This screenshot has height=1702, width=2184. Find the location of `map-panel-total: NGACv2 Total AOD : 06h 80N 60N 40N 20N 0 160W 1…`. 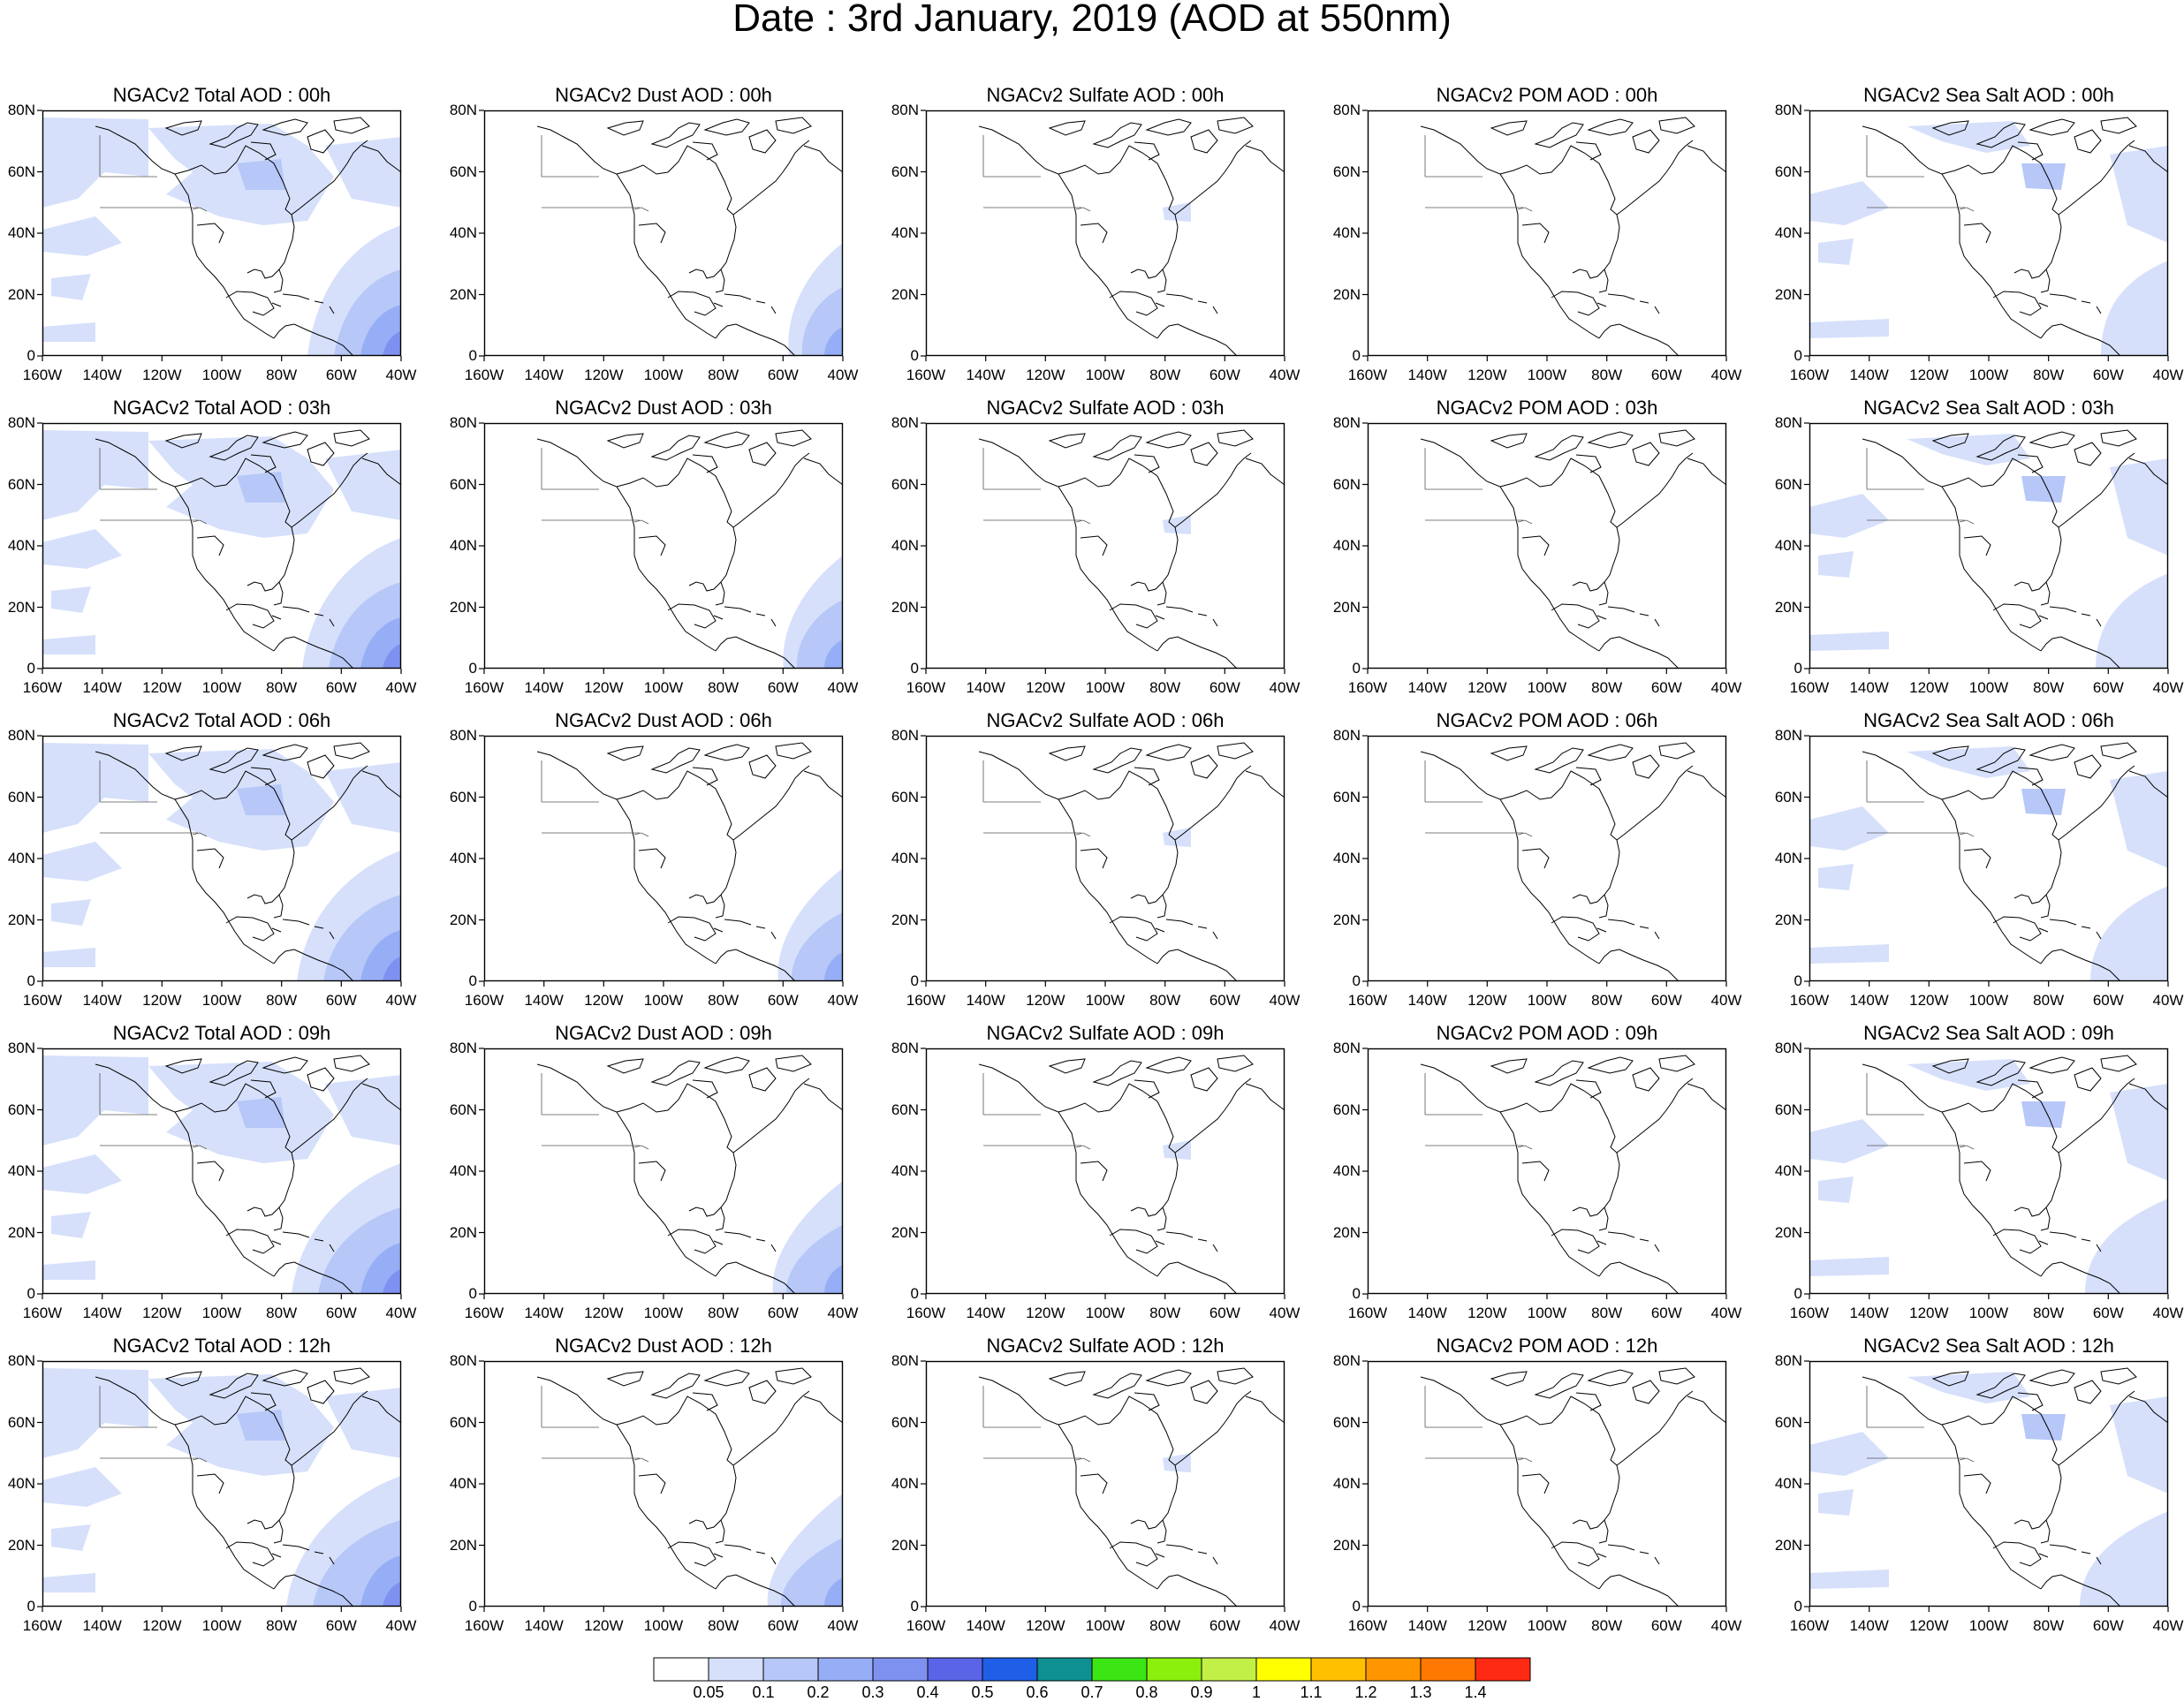

map-panel-total: NGACv2 Total AOD : 06h 80N 60N 40N 20N 0 160W 1… is located at coordinates (212, 859).